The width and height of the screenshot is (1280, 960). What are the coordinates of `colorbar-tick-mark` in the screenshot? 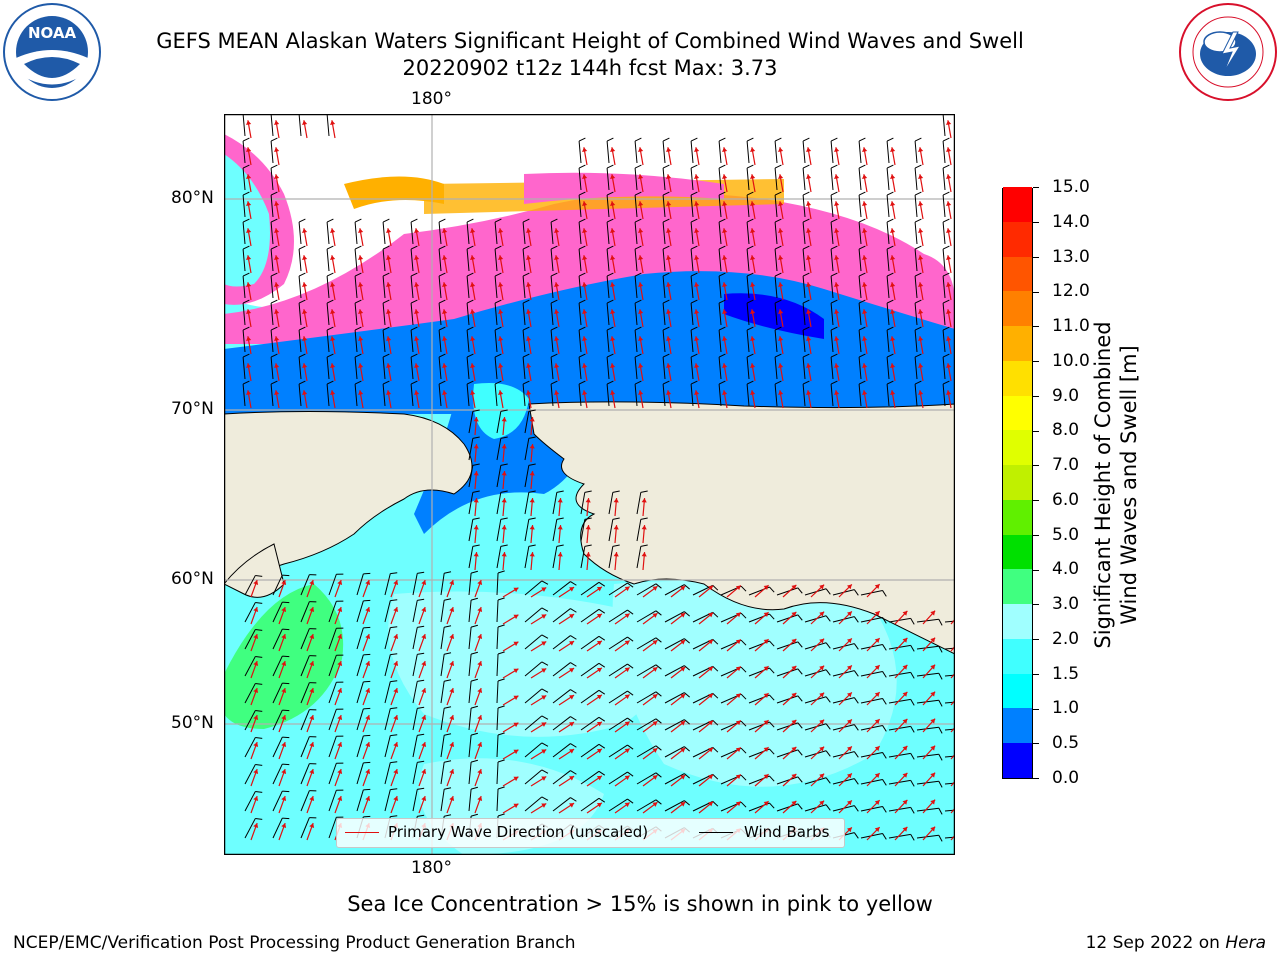 It's located at (1036, 188).